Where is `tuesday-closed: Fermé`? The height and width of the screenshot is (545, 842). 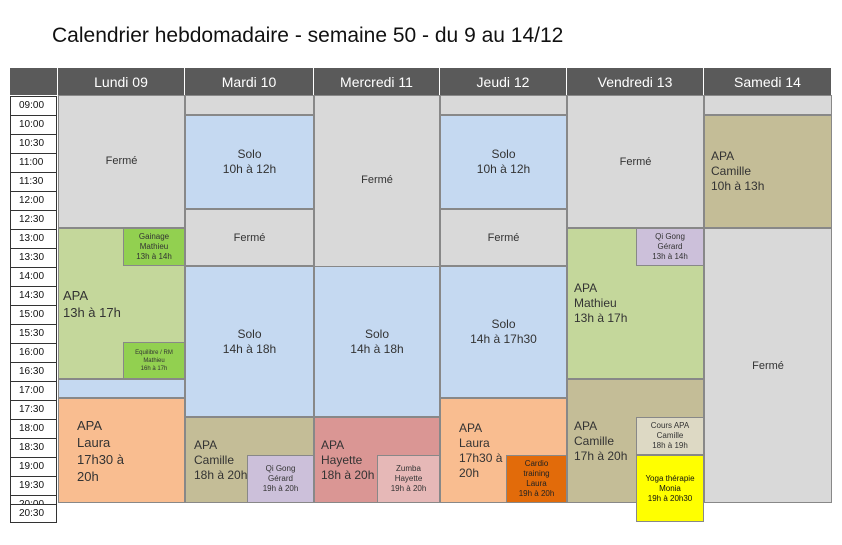
tuesday-closed: Fermé is located at coordinates (249, 237).